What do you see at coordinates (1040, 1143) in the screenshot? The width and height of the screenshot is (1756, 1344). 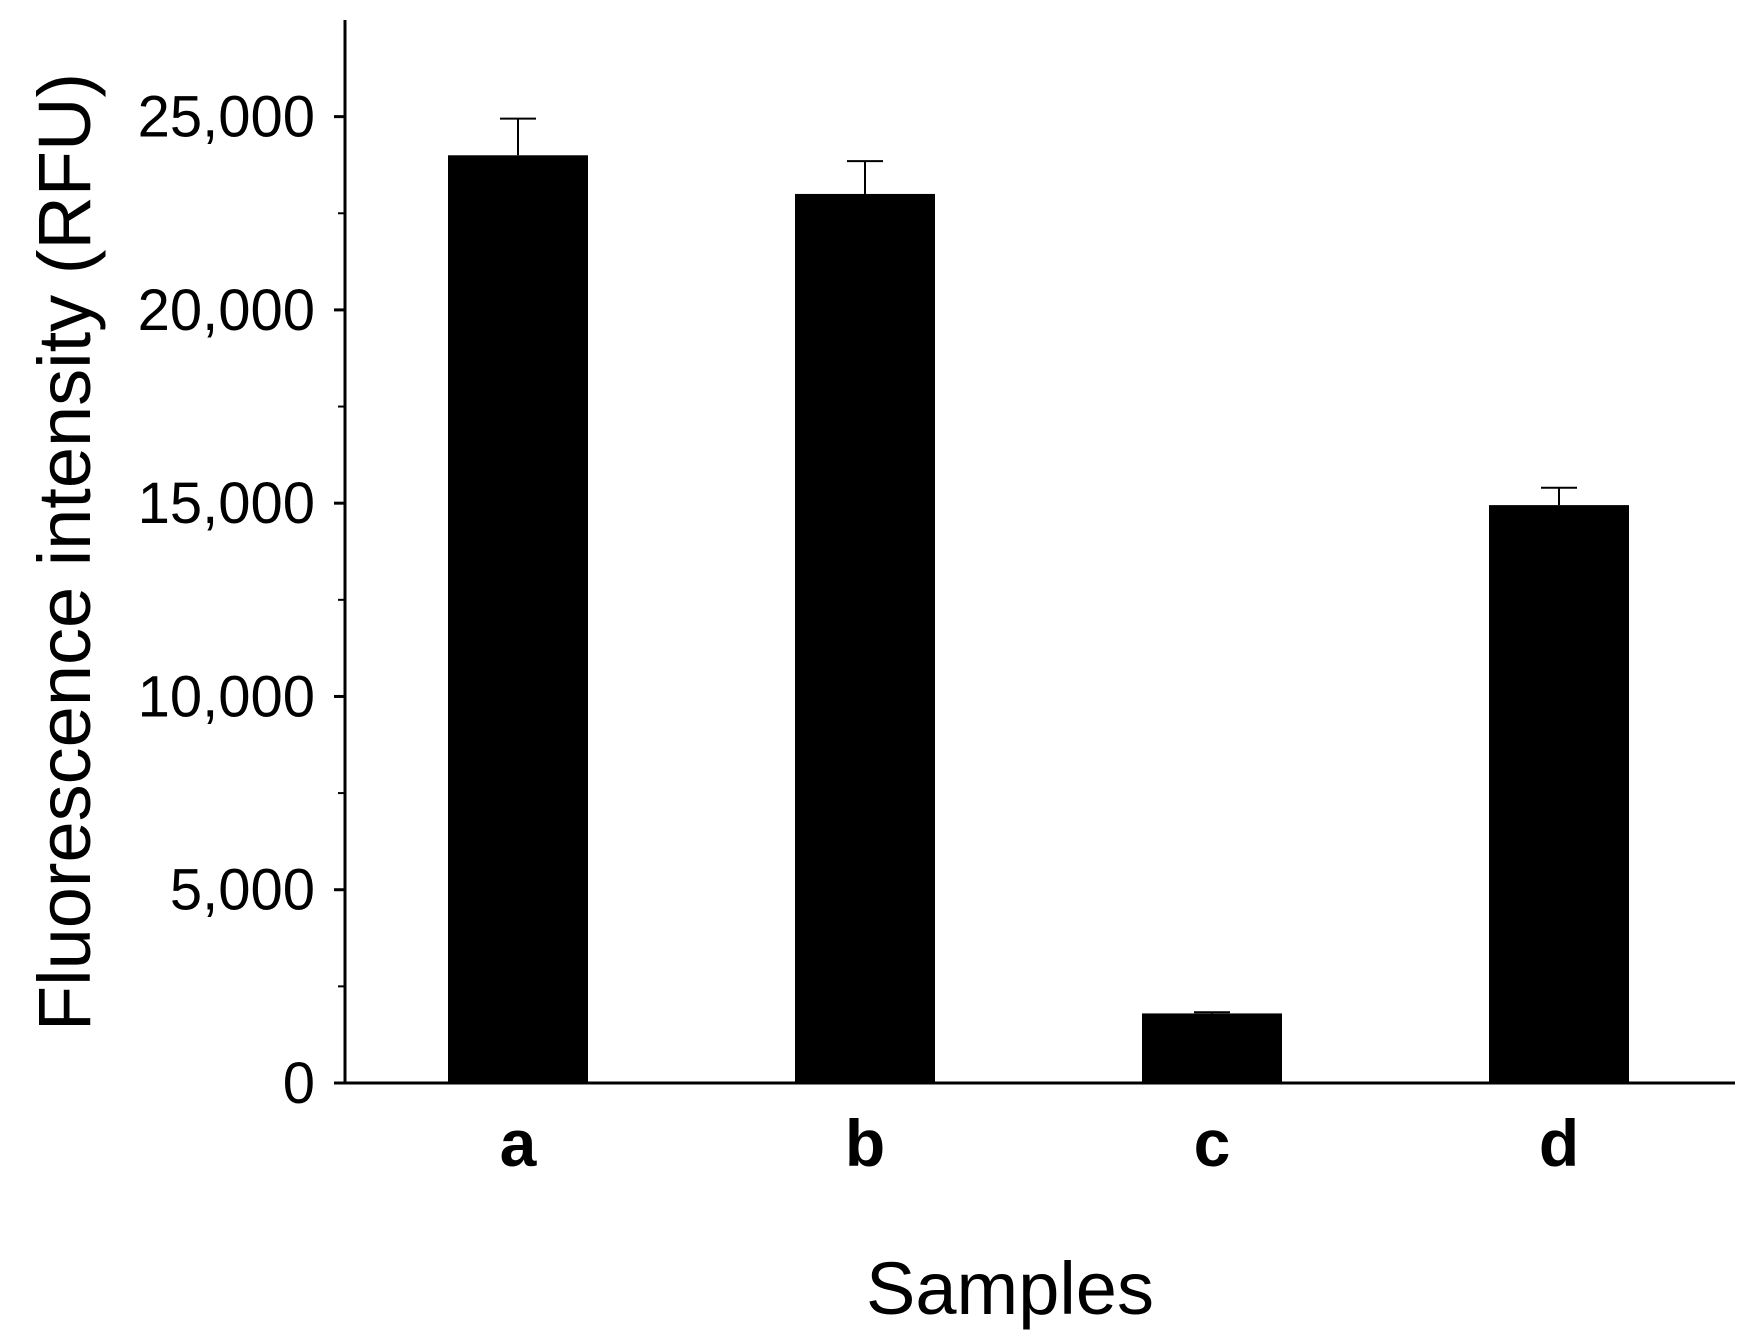 I see `x-category-labels: a b c d` at bounding box center [1040, 1143].